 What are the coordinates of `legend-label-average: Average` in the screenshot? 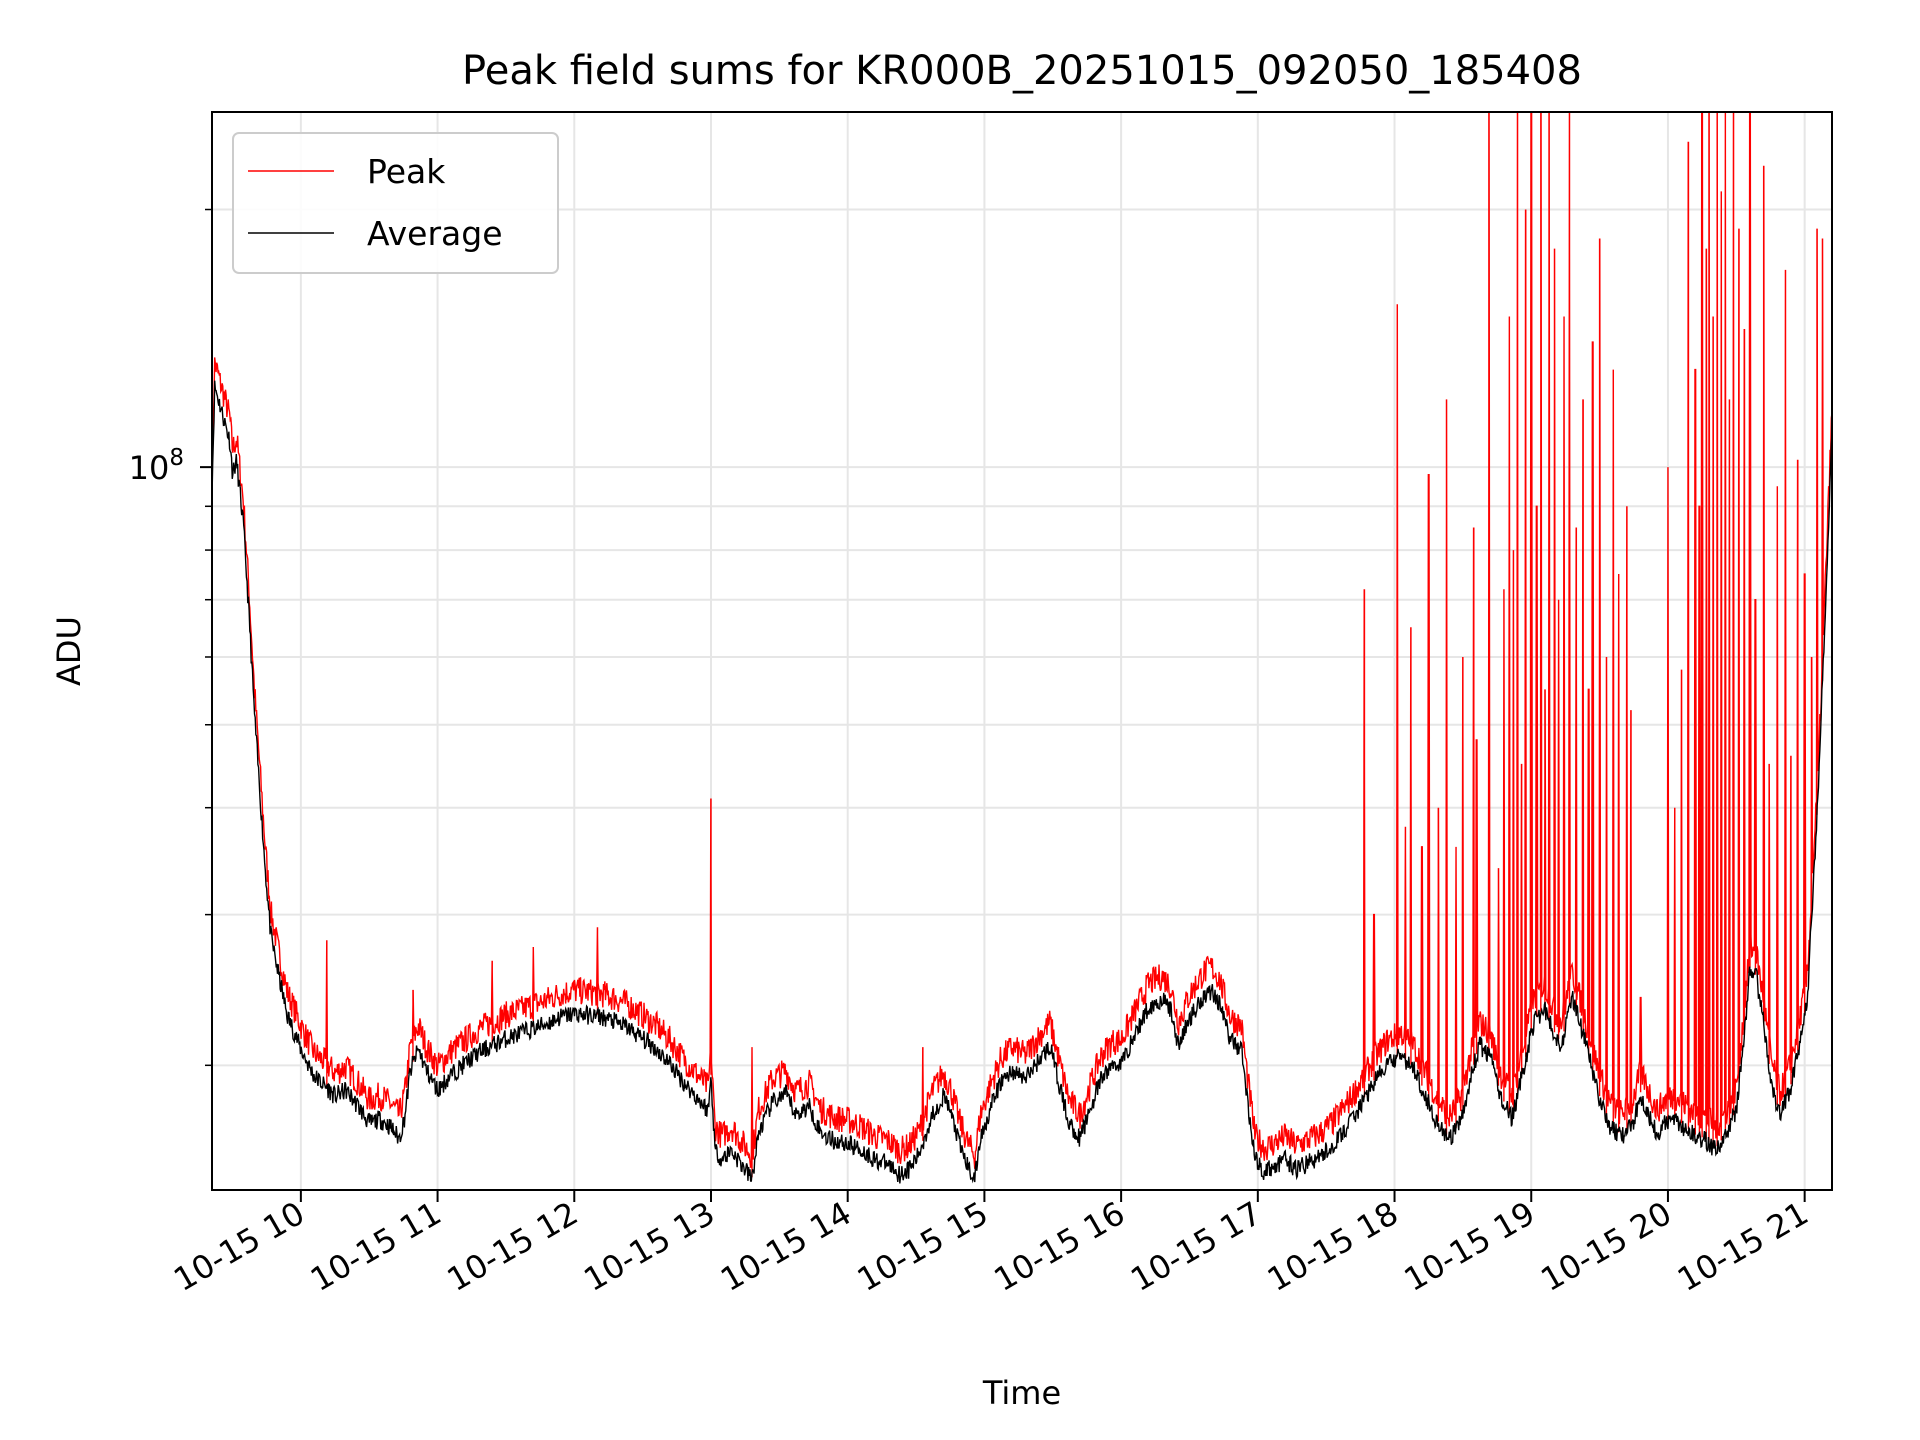 It's located at (435, 233).